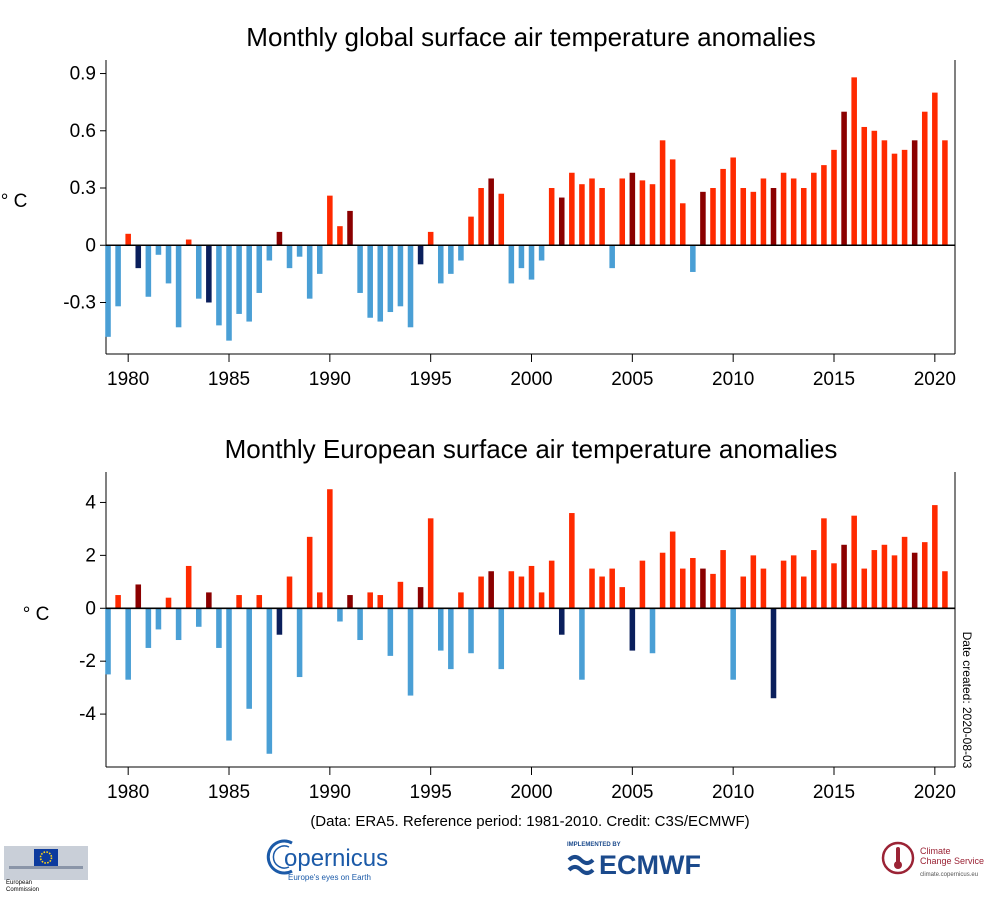 The image size is (1000, 905). Describe the element at coordinates (431, 379) in the screenshot. I see `x-tick-label: 1995` at that location.